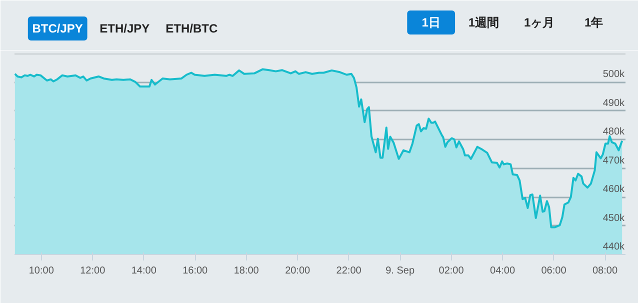 This screenshot has height=303, width=638. What do you see at coordinates (41, 271) in the screenshot?
I see `x-tick-label: 10:00` at bounding box center [41, 271].